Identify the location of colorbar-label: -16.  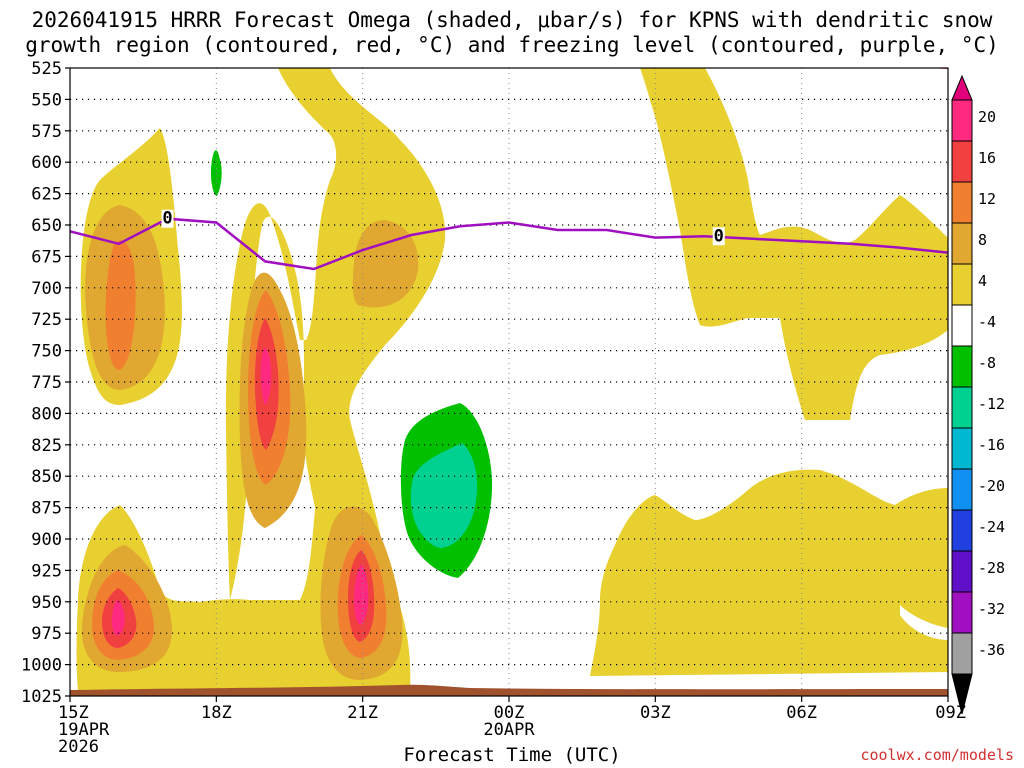
(991, 445).